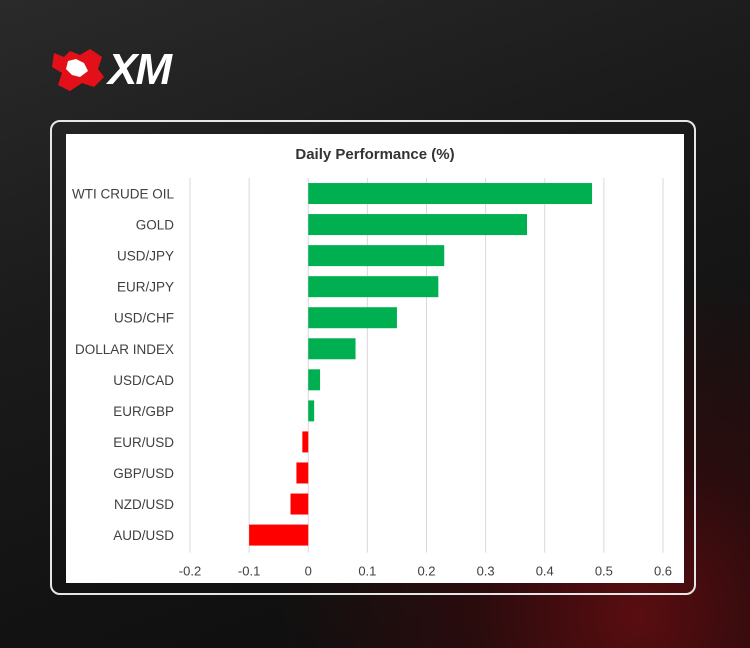 The image size is (750, 648). I want to click on x-tick-label: 0.2, so click(426, 571).